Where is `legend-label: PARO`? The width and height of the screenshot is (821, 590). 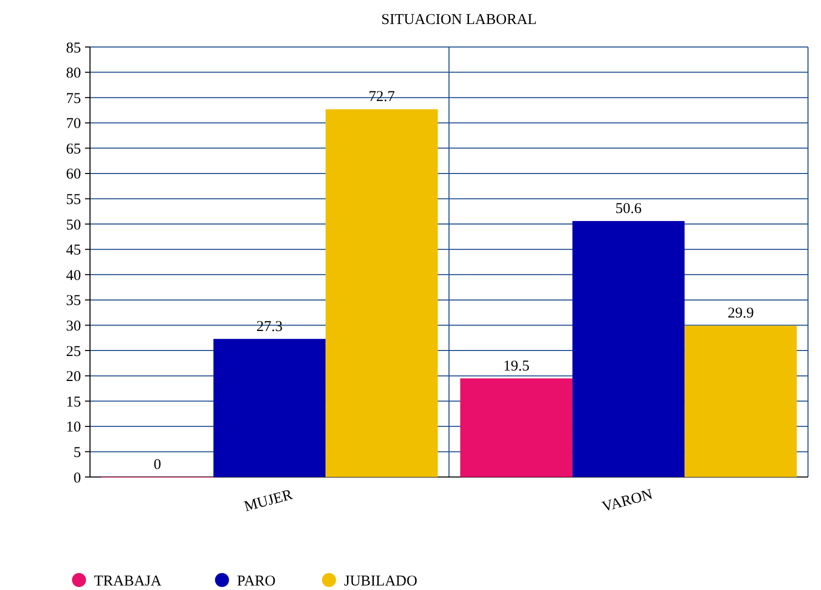 legend-label: PARO is located at coordinates (256, 581).